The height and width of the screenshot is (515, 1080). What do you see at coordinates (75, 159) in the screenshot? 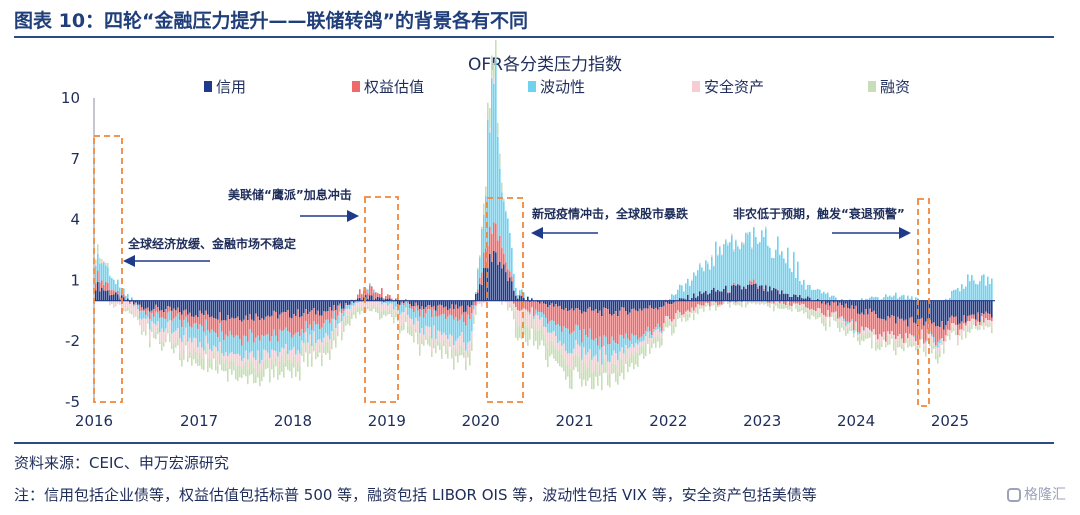
I see `y-tick-1: 7` at bounding box center [75, 159].